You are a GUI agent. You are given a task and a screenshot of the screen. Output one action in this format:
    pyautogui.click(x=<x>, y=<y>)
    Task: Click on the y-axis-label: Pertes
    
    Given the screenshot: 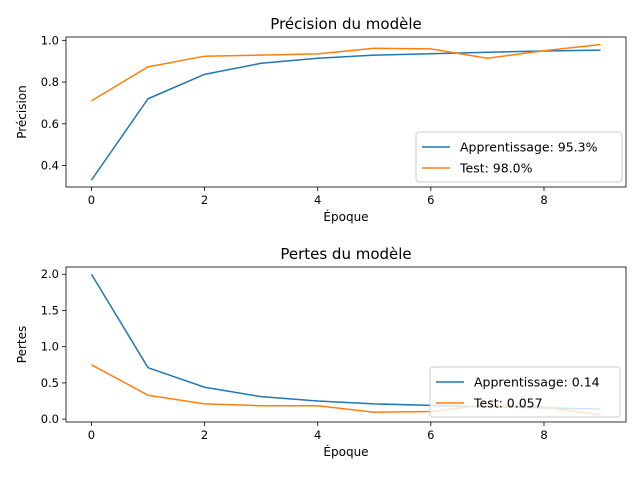 What is the action you would take?
    pyautogui.click(x=22, y=344)
    